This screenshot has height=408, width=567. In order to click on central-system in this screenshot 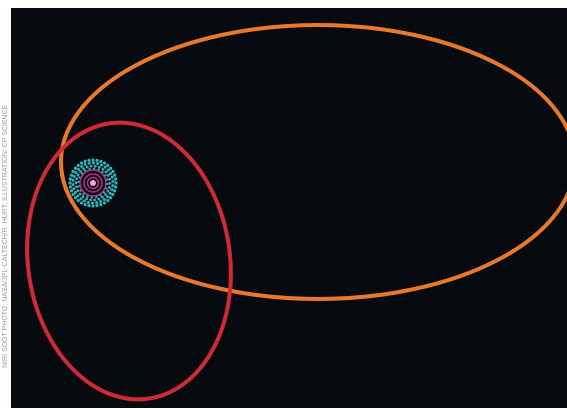, I will do `click(93, 183)`.